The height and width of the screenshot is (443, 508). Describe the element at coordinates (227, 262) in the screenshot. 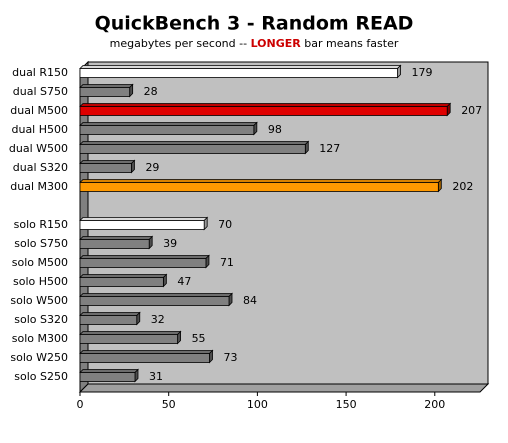

I see `value-label: 71` at that location.